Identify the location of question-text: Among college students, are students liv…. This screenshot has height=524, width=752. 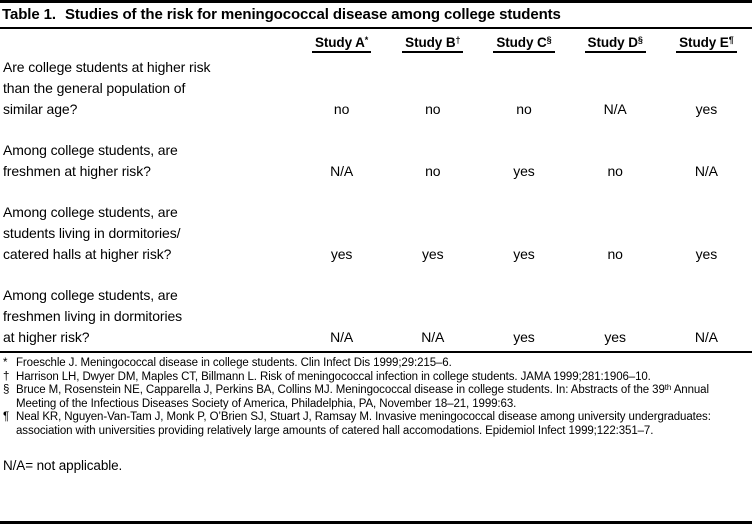
(92, 233).